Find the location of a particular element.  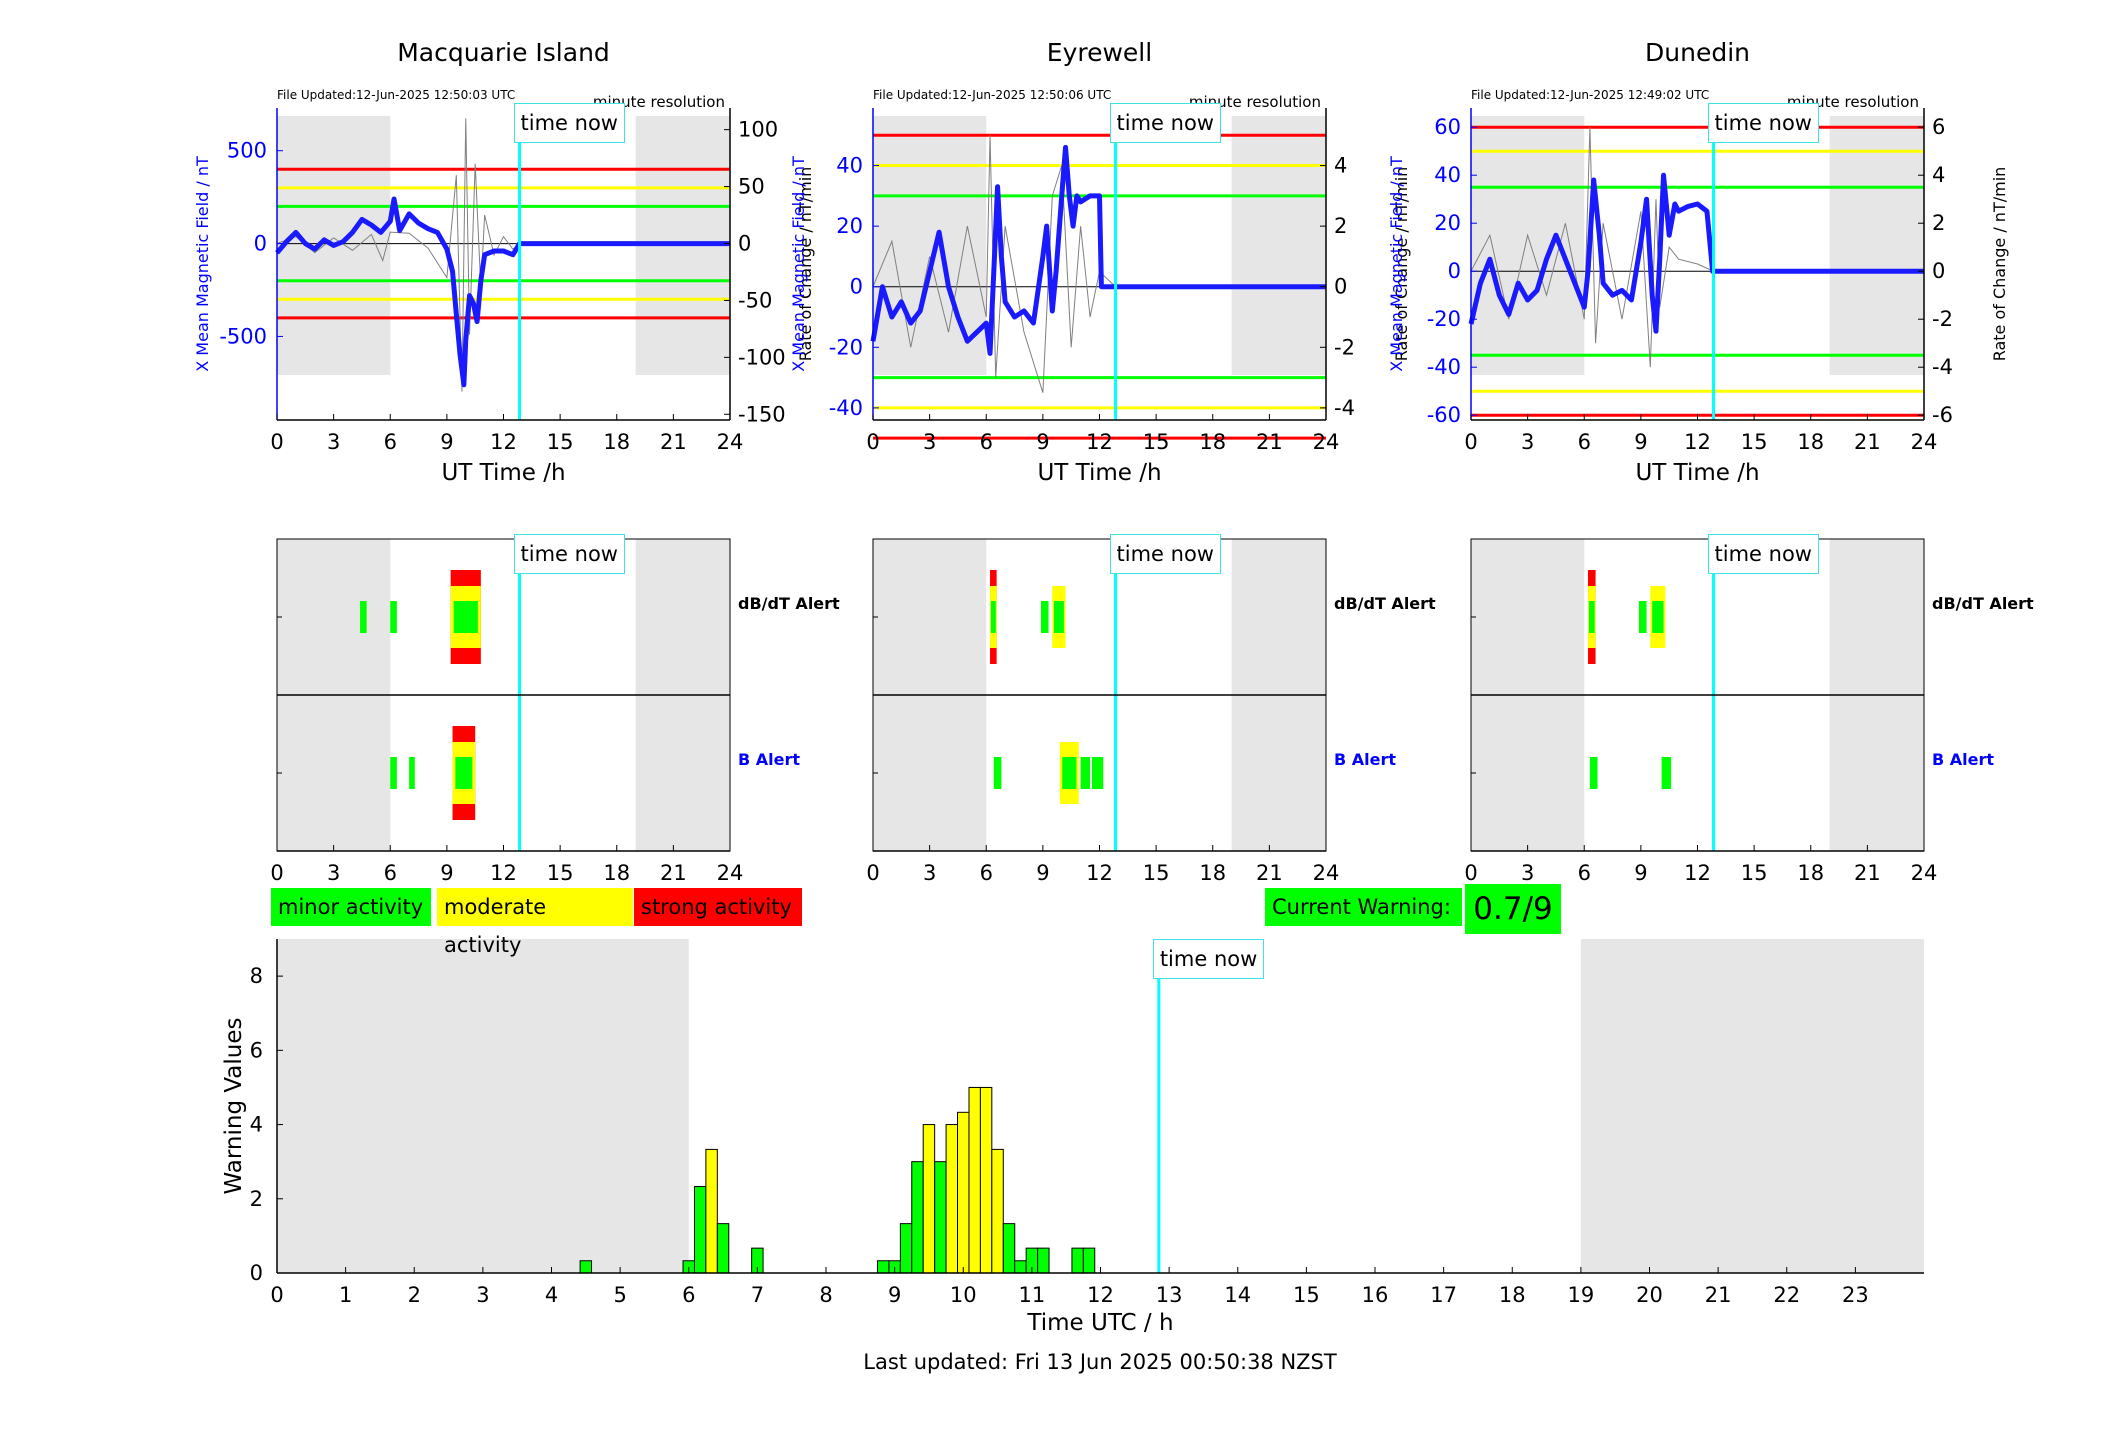

dbdt-alert-label: dB/dT Alert is located at coordinates (1983, 603).